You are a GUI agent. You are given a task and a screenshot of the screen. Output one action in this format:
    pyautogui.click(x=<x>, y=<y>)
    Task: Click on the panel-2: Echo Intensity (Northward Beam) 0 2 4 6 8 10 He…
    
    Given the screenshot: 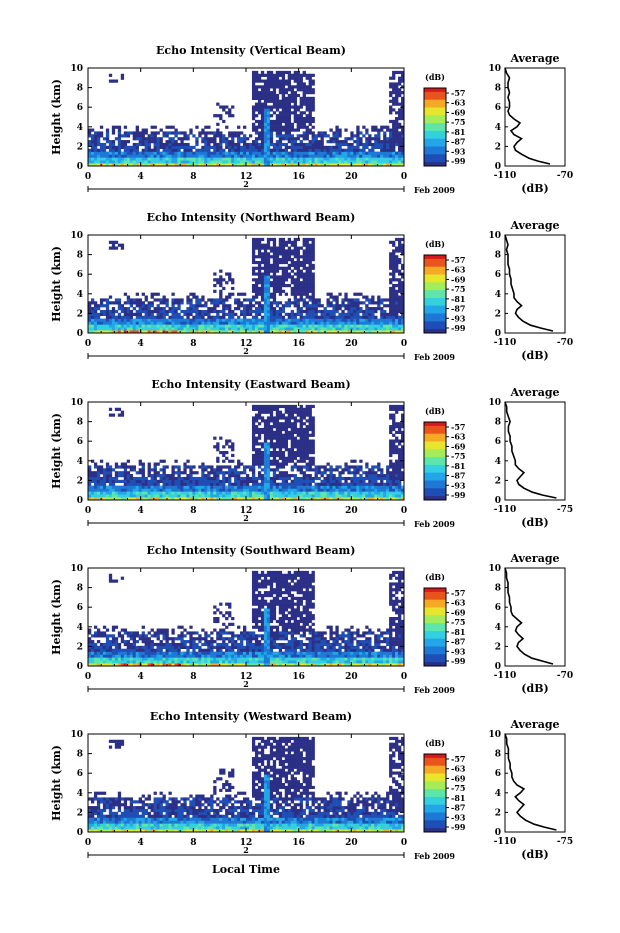 What is the action you would take?
    pyautogui.click(x=311, y=286)
    